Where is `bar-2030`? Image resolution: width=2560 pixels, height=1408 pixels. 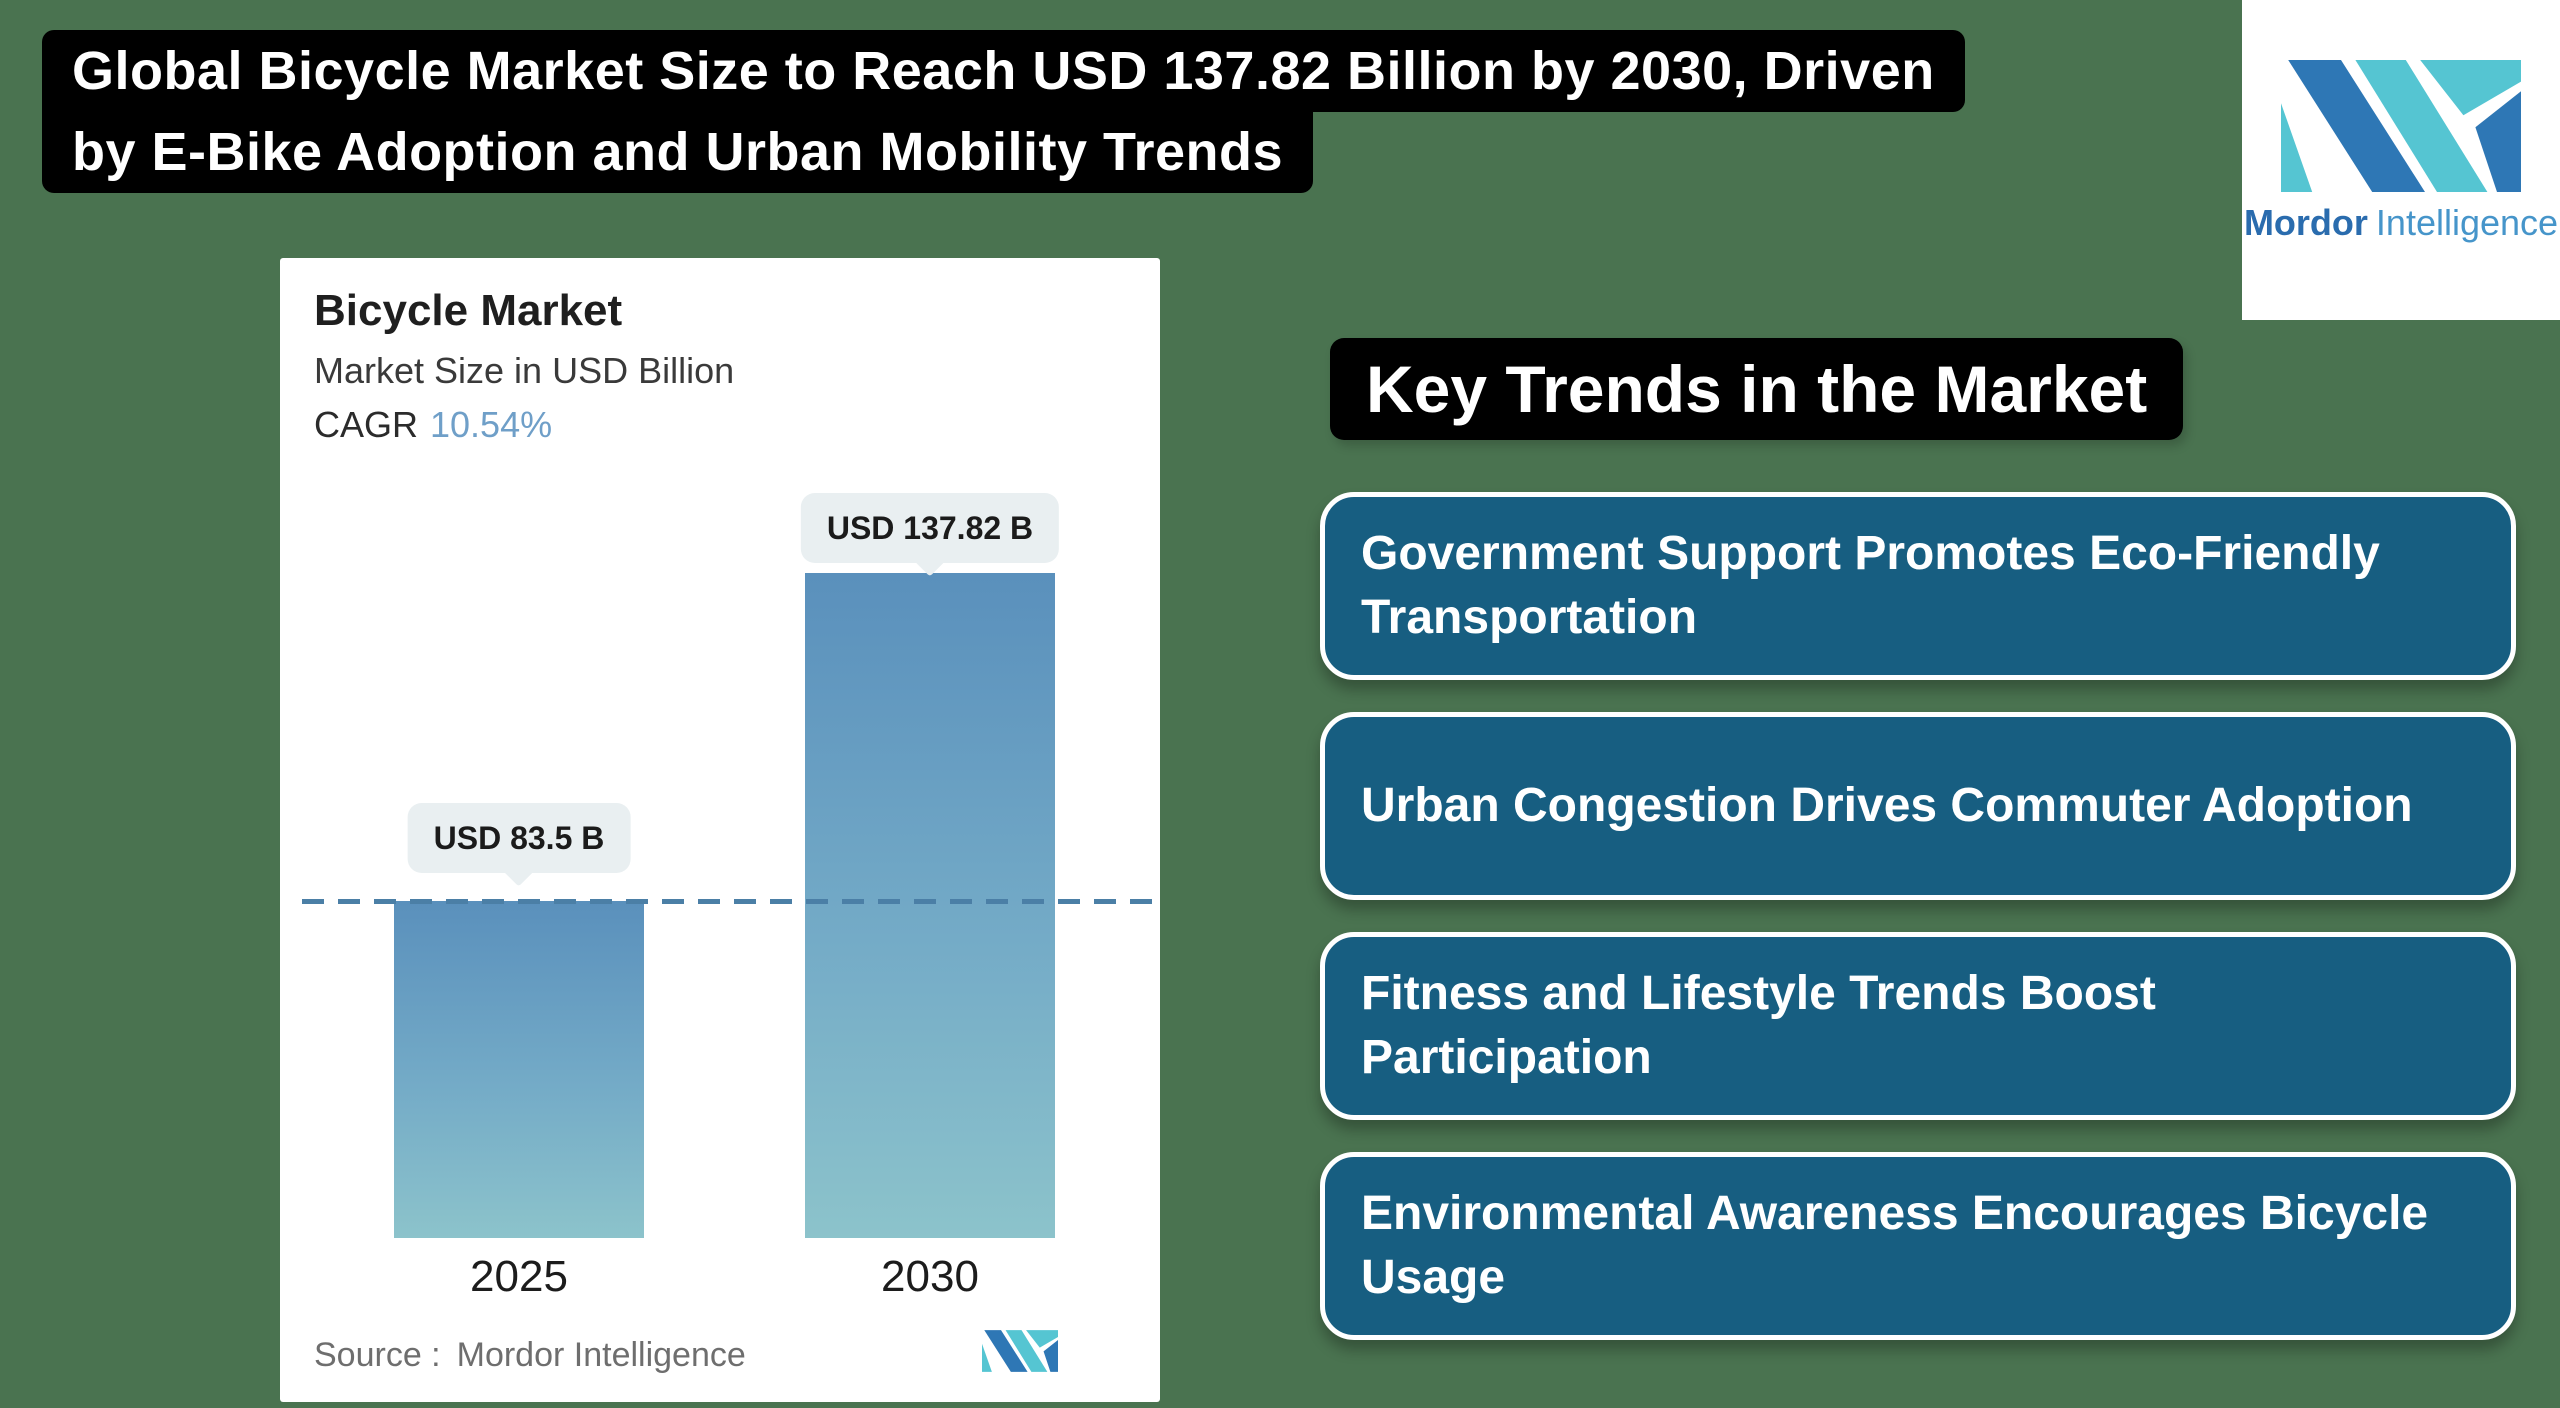 bar-2030 is located at coordinates (930, 905).